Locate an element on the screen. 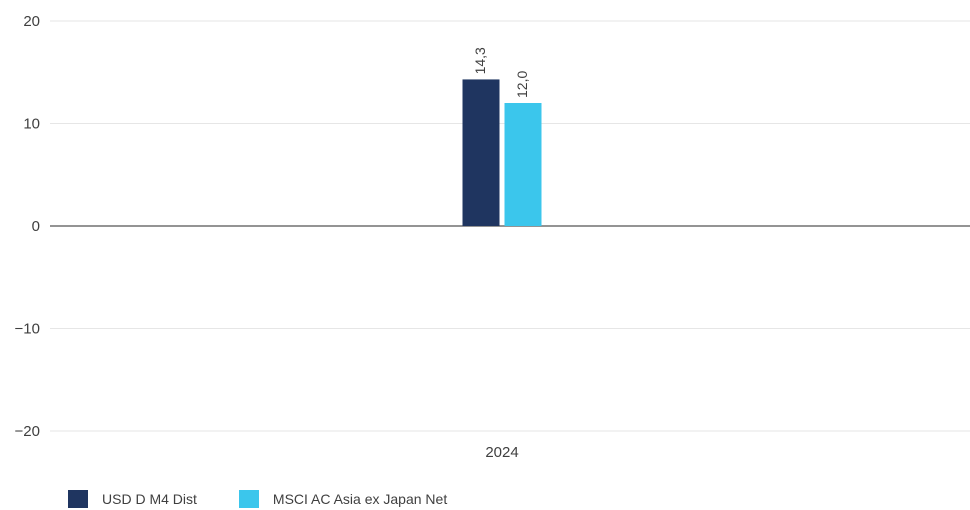 The width and height of the screenshot is (970, 510). legend: USD D M4 Dist MSCI AC Asia ex Japan Net is located at coordinates (278, 499).